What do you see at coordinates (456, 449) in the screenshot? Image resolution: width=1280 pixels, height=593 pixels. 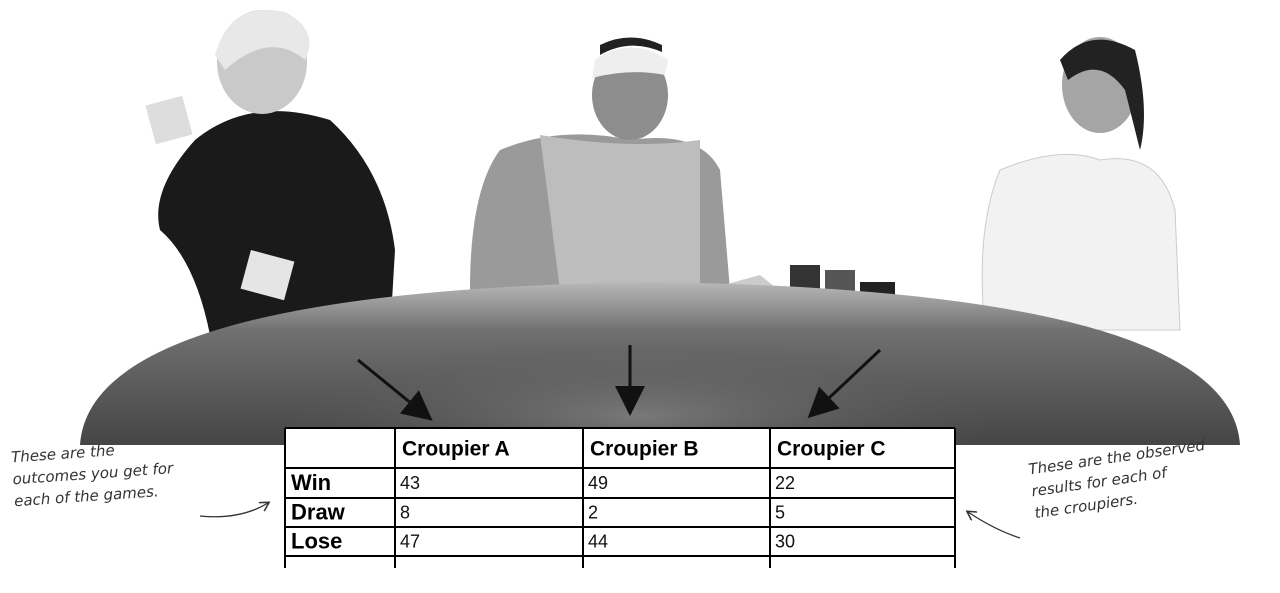 I see `column-header: Croupier A` at bounding box center [456, 449].